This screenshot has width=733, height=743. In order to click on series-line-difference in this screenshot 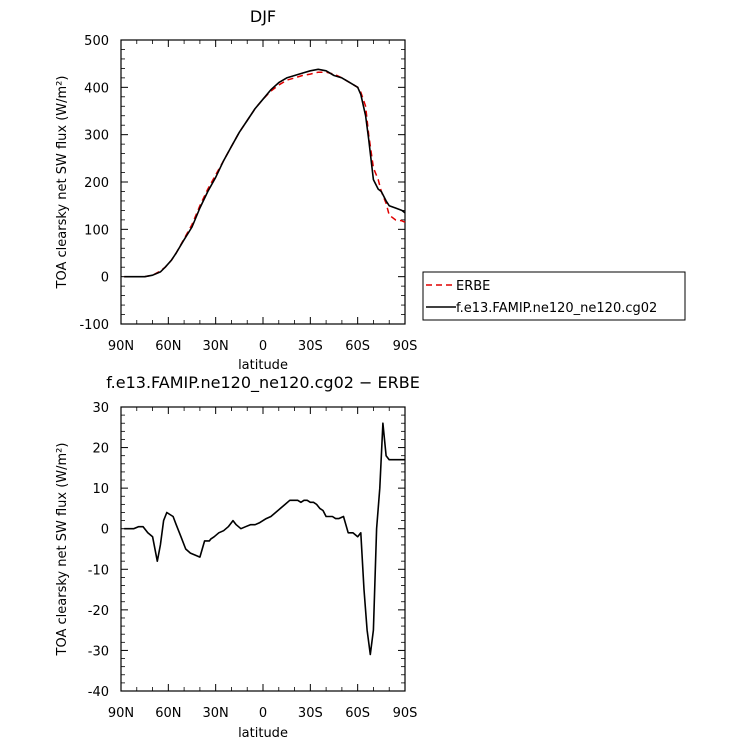, I will do `click(264, 539)`.